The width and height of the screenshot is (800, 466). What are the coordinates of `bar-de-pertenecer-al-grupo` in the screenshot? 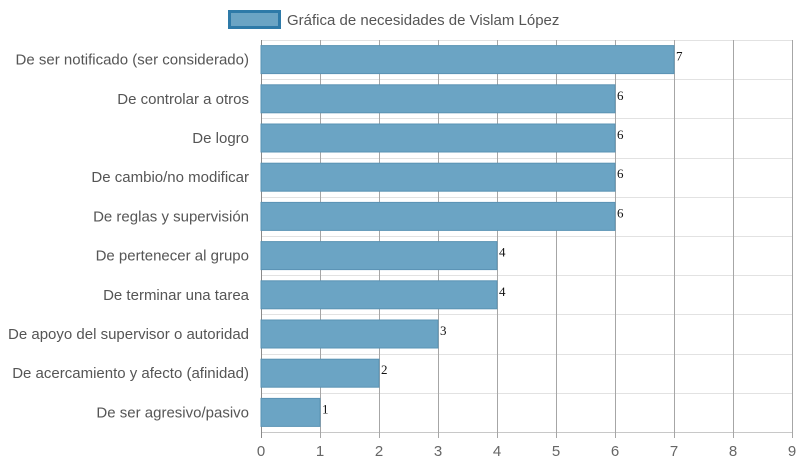 It's located at (379, 256).